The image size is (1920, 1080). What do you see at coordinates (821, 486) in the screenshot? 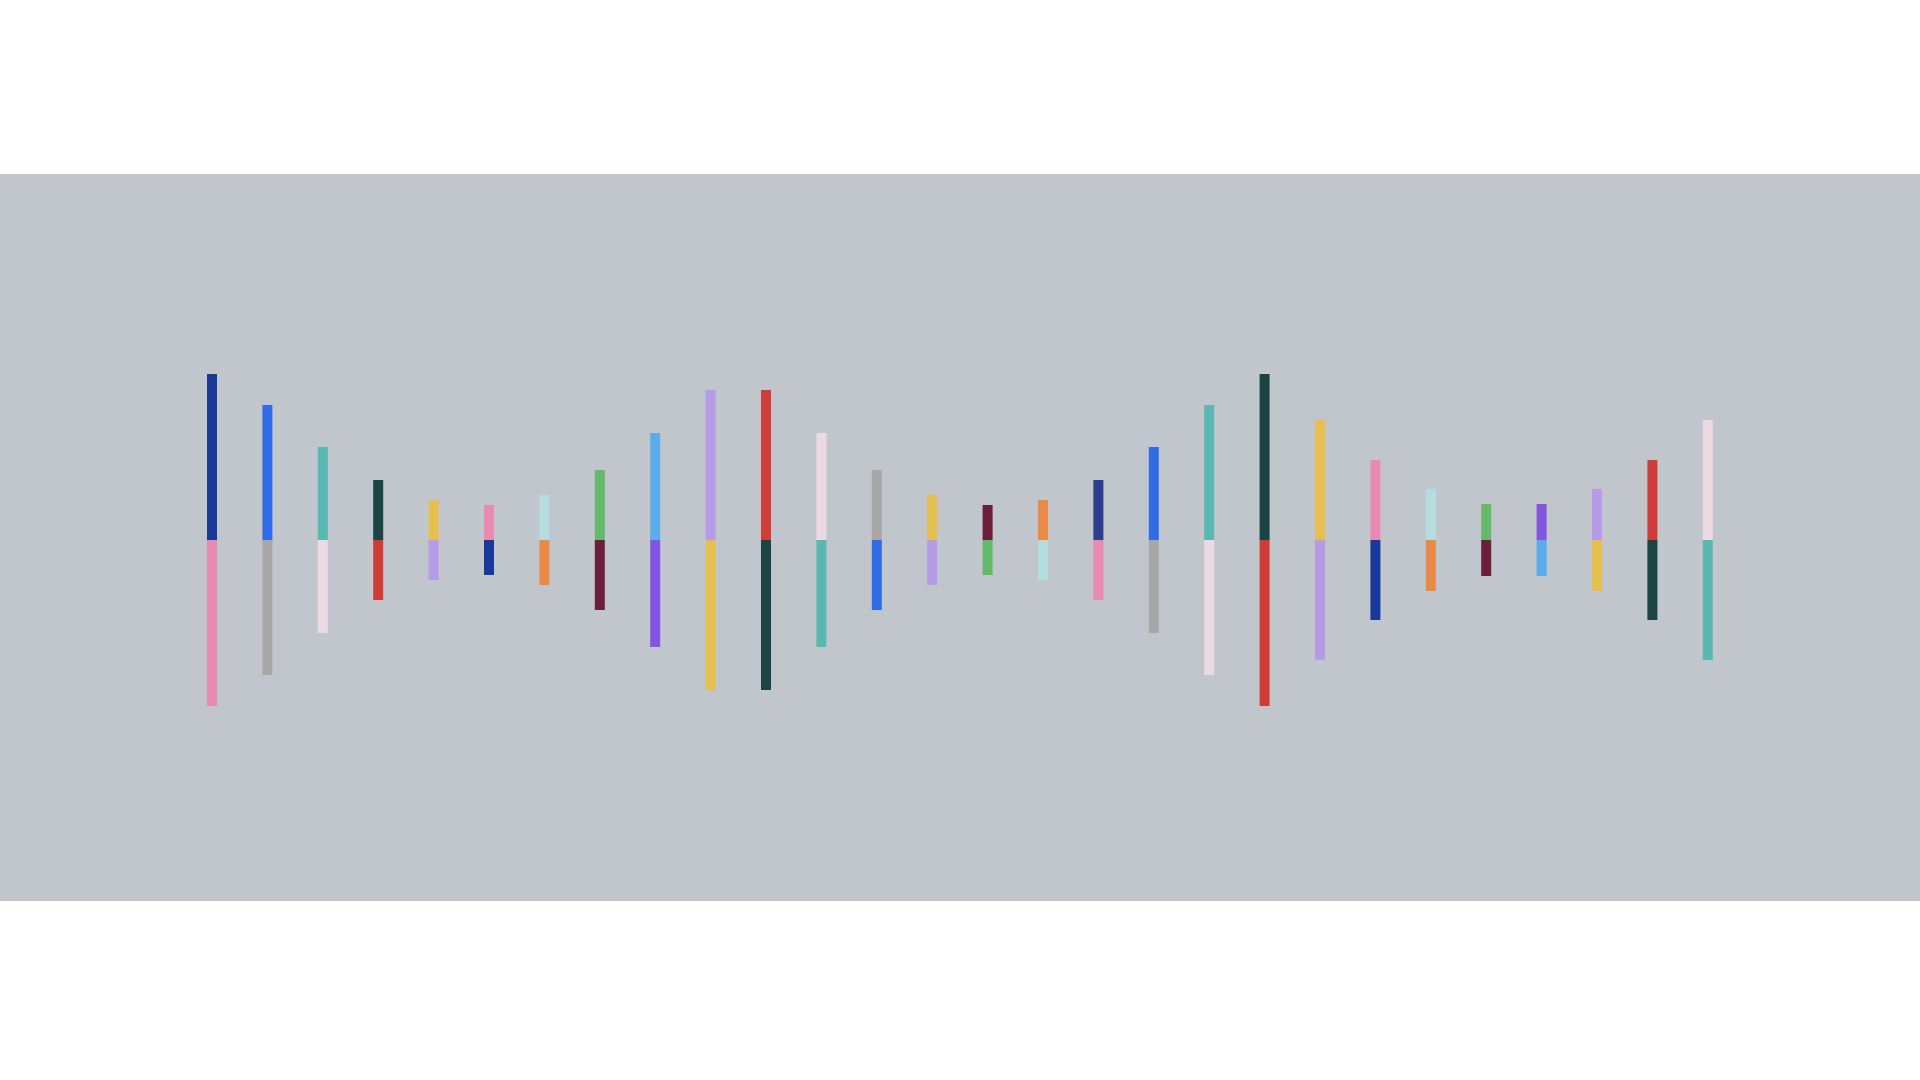
I see `bar-12-top-segment` at bounding box center [821, 486].